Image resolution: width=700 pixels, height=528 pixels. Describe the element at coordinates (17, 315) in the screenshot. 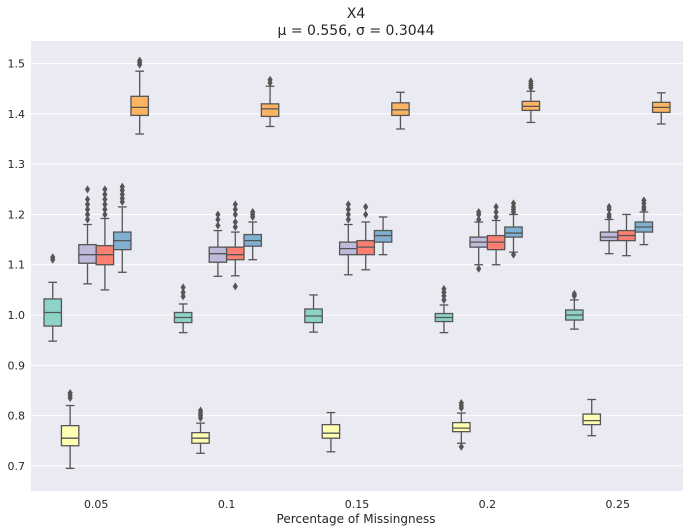

I see `y-tick-label: 1.0` at that location.